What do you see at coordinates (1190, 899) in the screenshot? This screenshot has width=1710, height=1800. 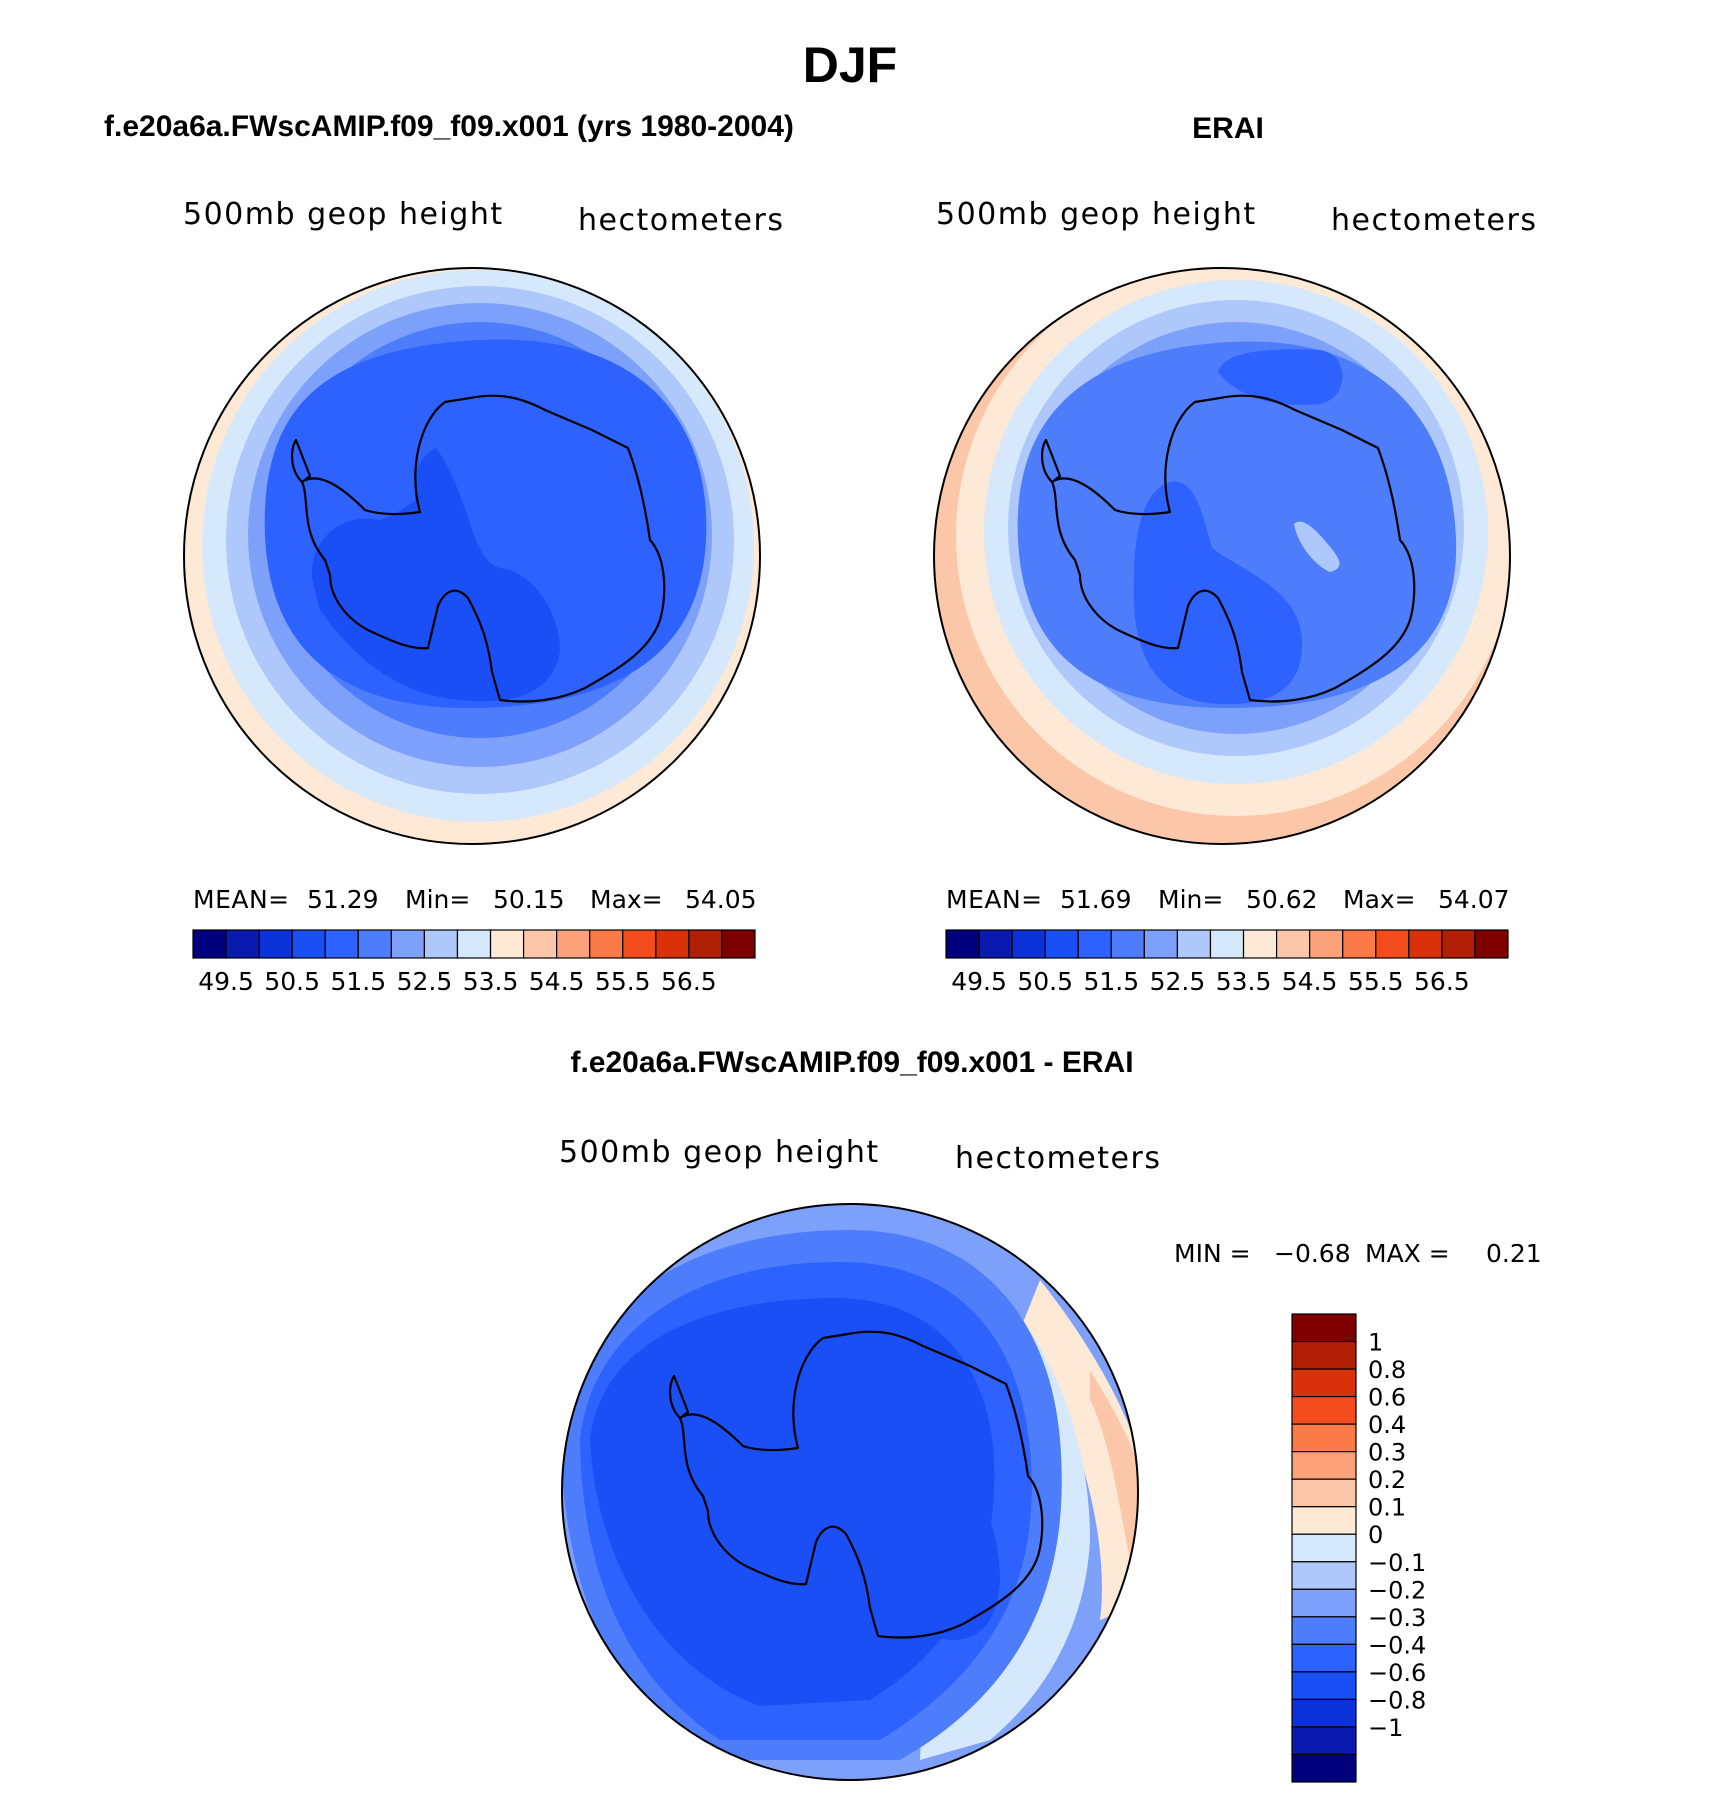 I see `panel-obs-min-label: Min=` at bounding box center [1190, 899].